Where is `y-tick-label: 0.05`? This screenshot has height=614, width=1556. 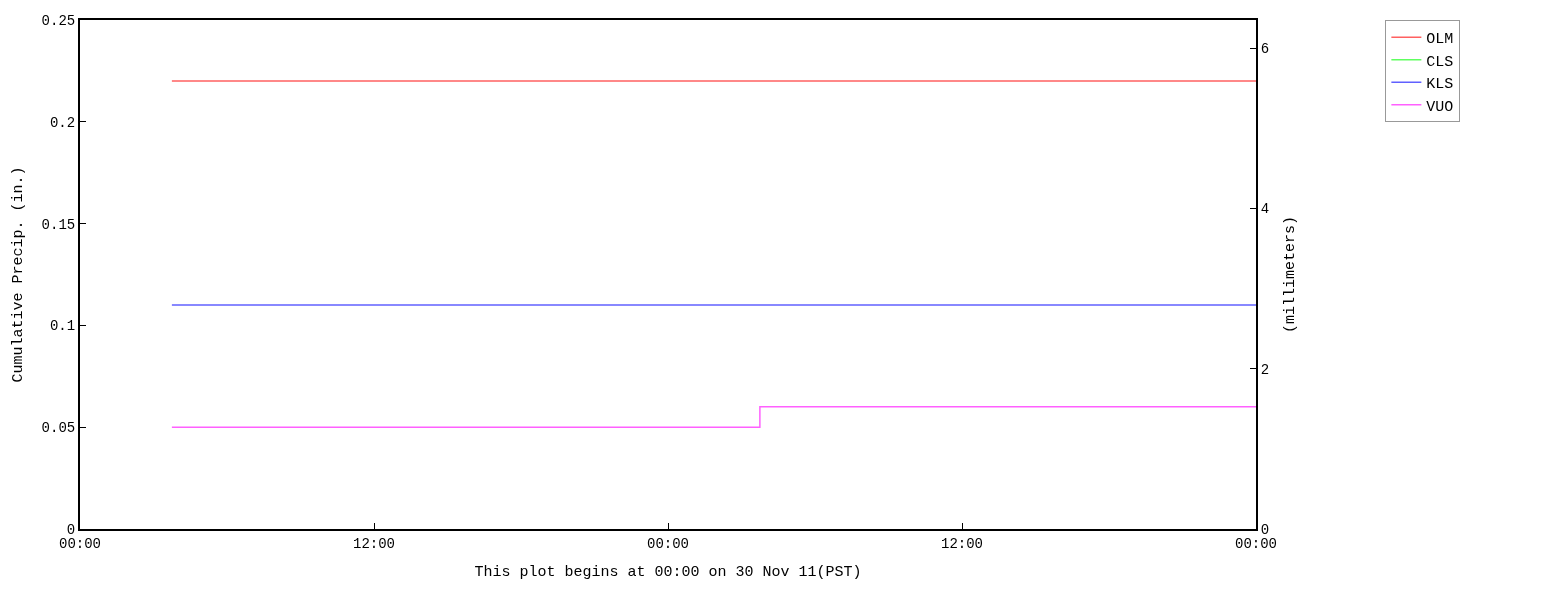 y-tick-label: 0.05 is located at coordinates (58, 428).